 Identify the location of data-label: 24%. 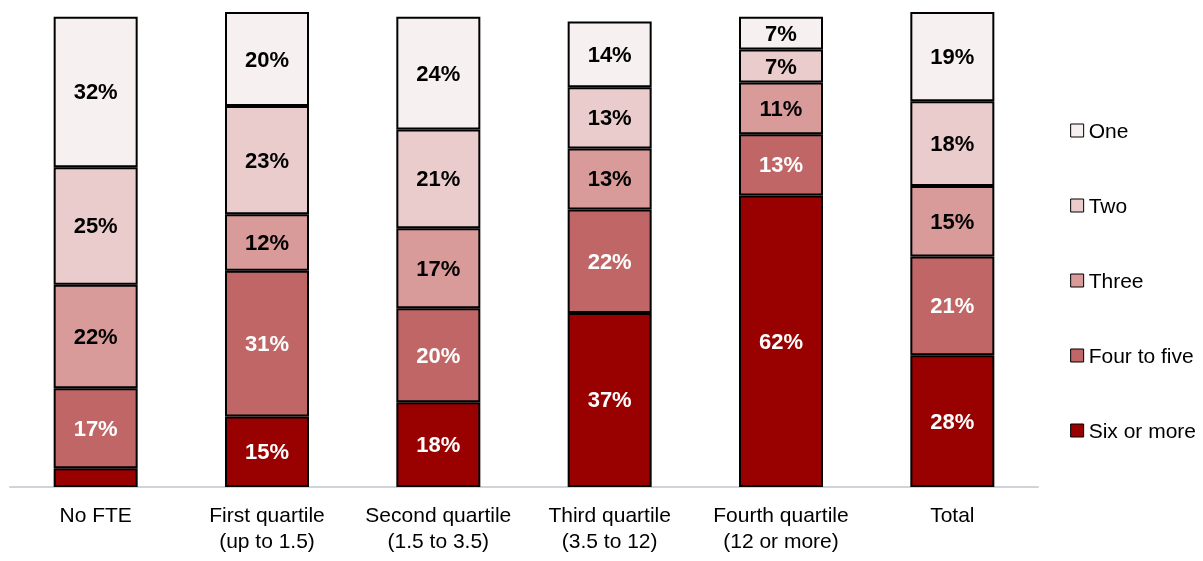
(438, 73).